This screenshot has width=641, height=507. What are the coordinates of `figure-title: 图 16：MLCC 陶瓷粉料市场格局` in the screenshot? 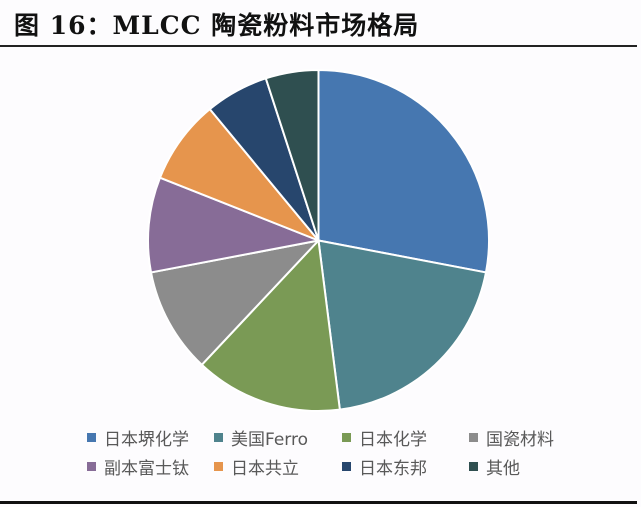 It's located at (217, 25).